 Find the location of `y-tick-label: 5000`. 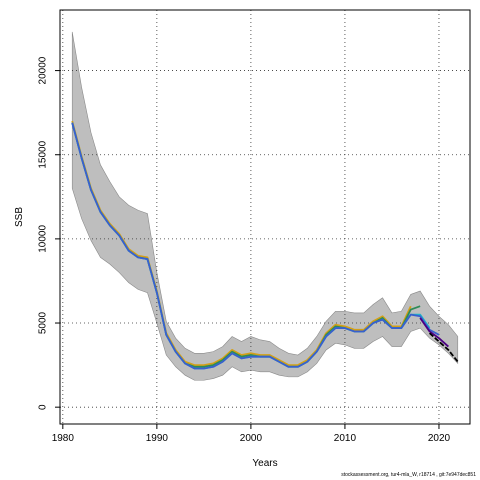

y-tick-label: 5000 is located at coordinates (43, 322).